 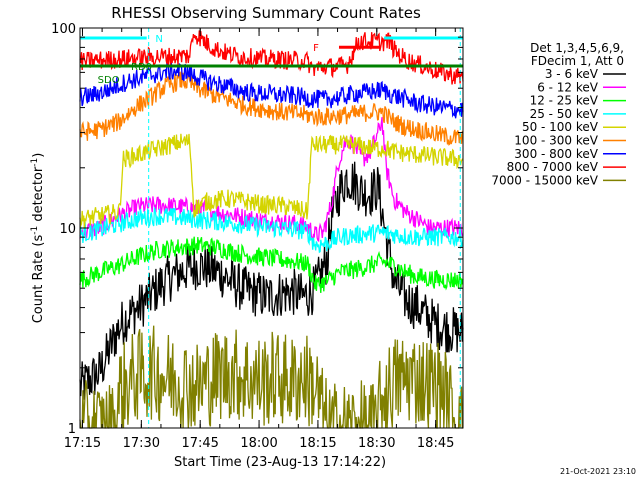 I want to click on x-tick-label-3: 18:00, so click(x=258, y=443).